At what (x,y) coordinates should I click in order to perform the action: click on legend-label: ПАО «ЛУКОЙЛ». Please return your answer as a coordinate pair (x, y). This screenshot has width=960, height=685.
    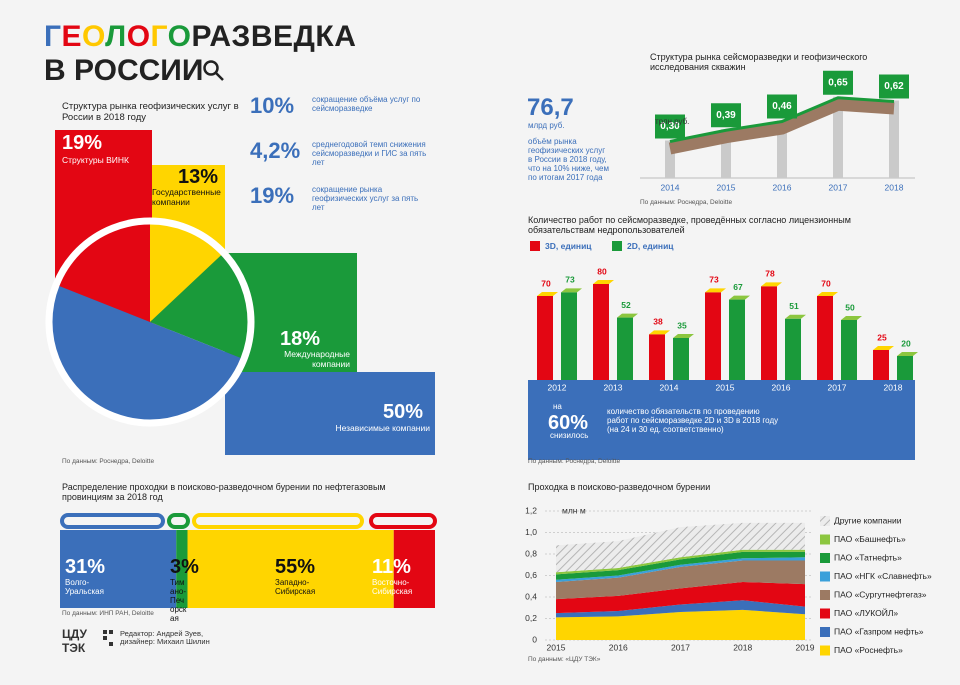
    Looking at the image, I should click on (866, 612).